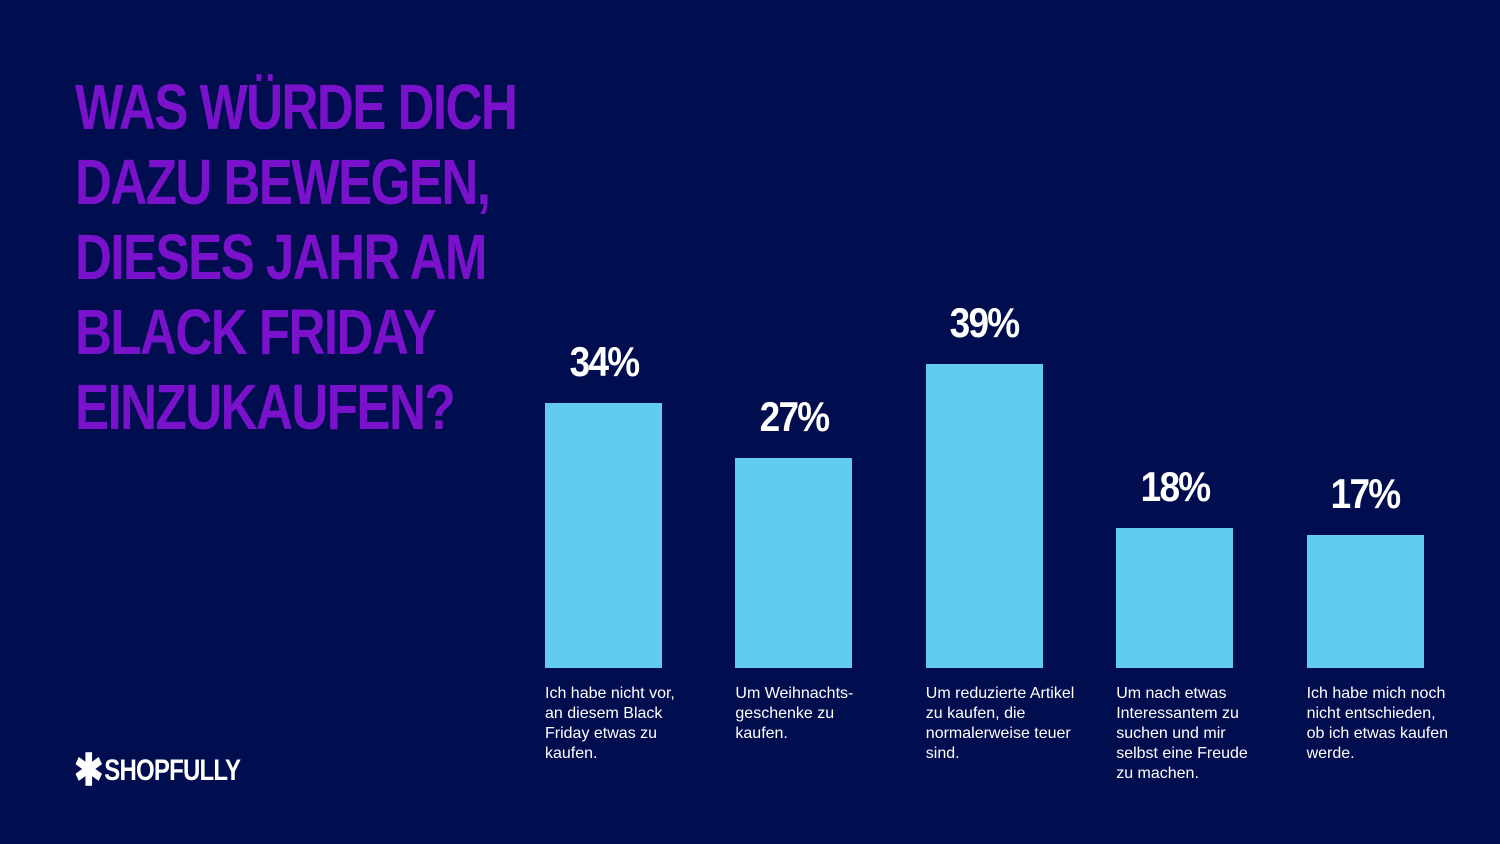 The image size is (1500, 844). Describe the element at coordinates (1365, 494) in the screenshot. I see `data-label: 17%` at that location.